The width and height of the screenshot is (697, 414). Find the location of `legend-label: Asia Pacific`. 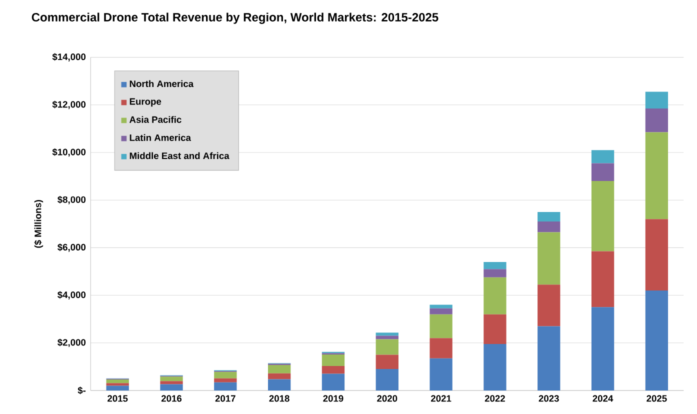

legend-label: Asia Pacific is located at coordinates (156, 119).